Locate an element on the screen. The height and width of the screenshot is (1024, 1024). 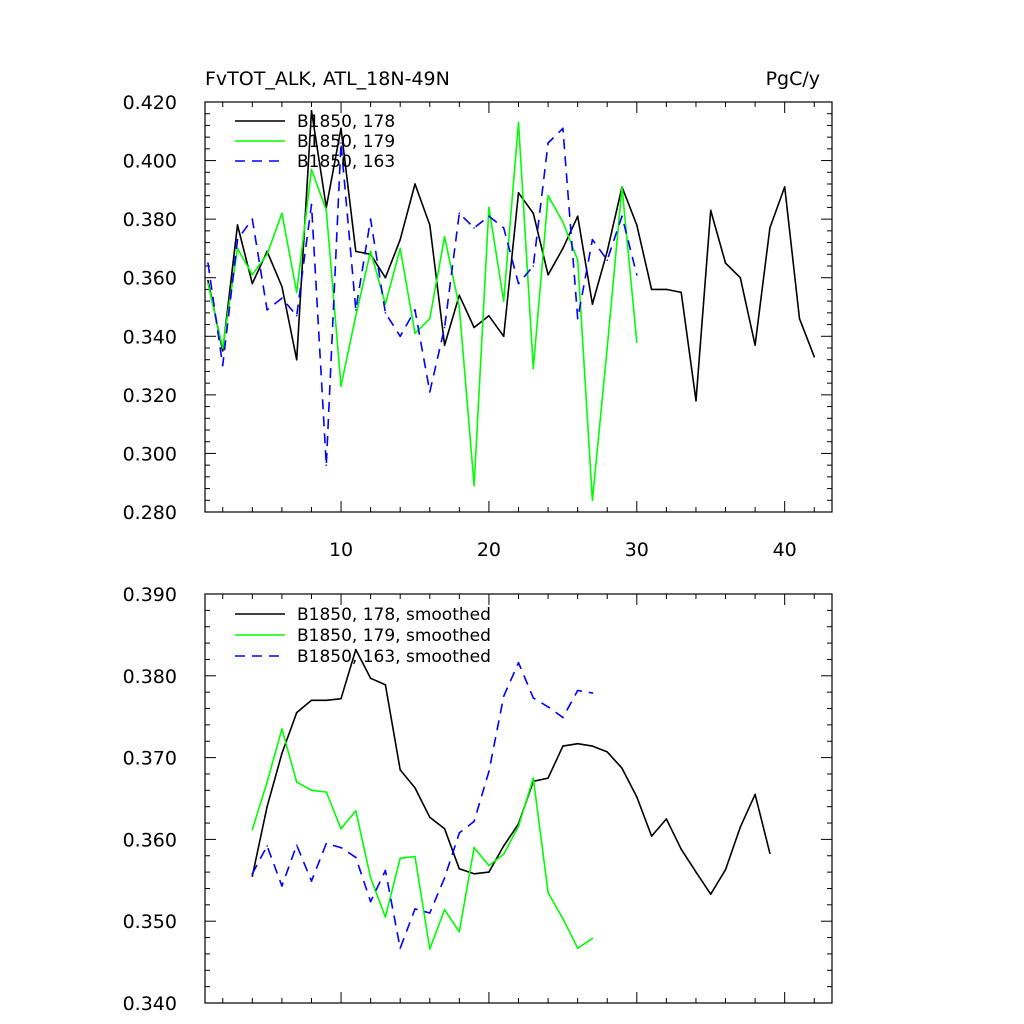
y-tick-label: 0.340 is located at coordinates (150, 1004).